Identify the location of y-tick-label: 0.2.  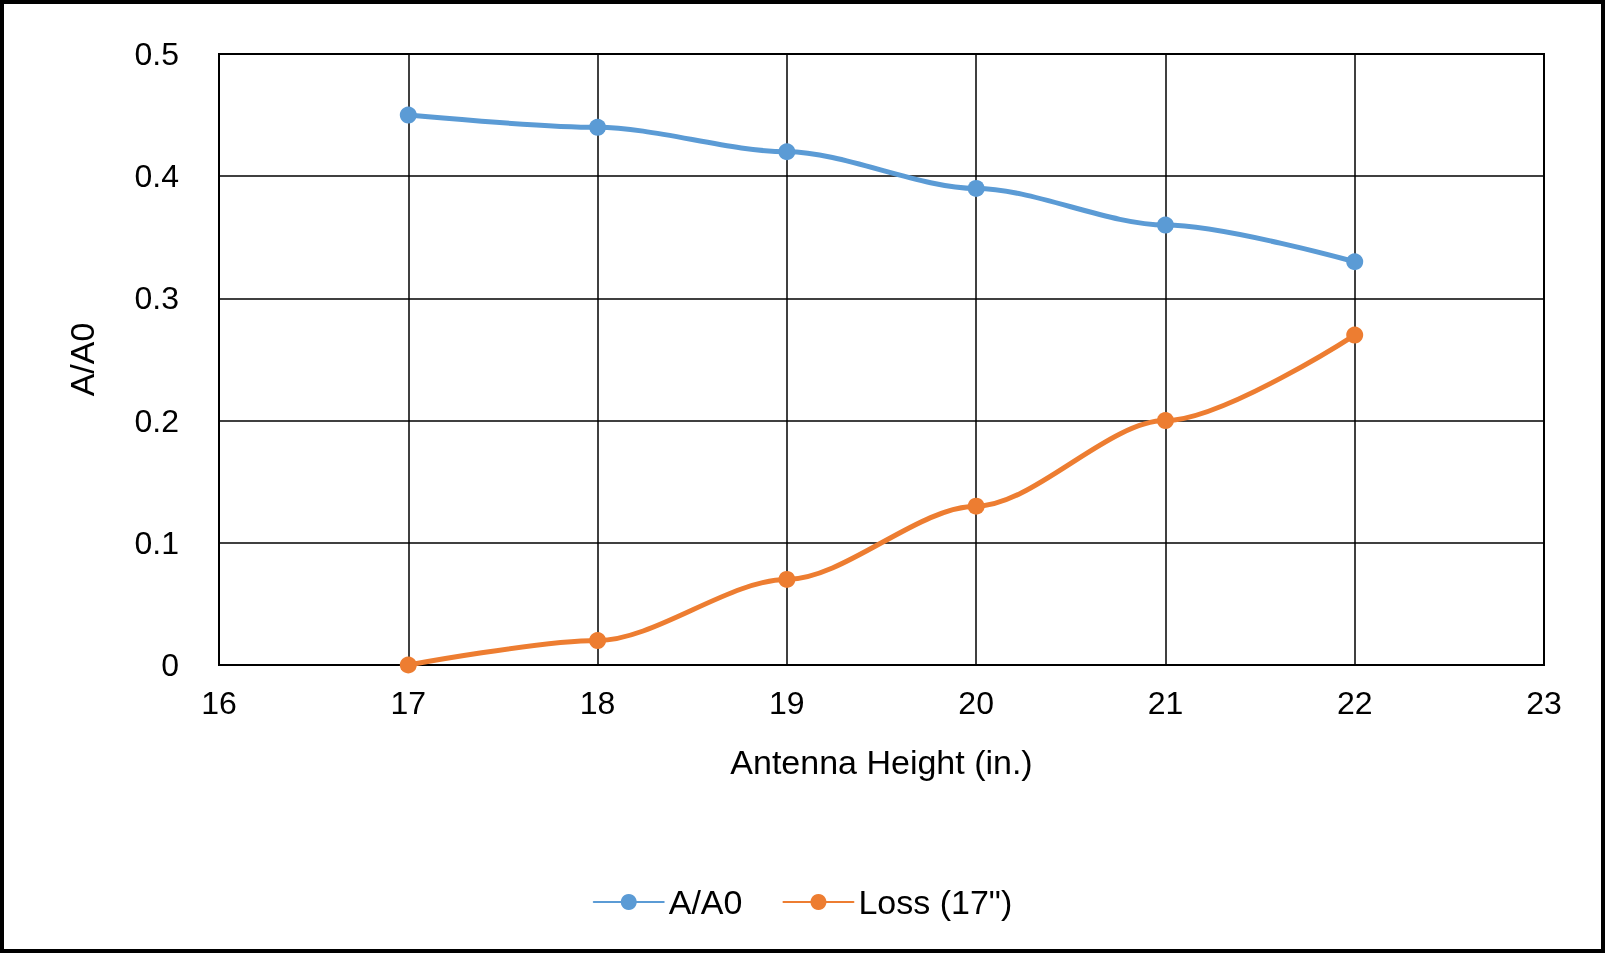
(156, 420).